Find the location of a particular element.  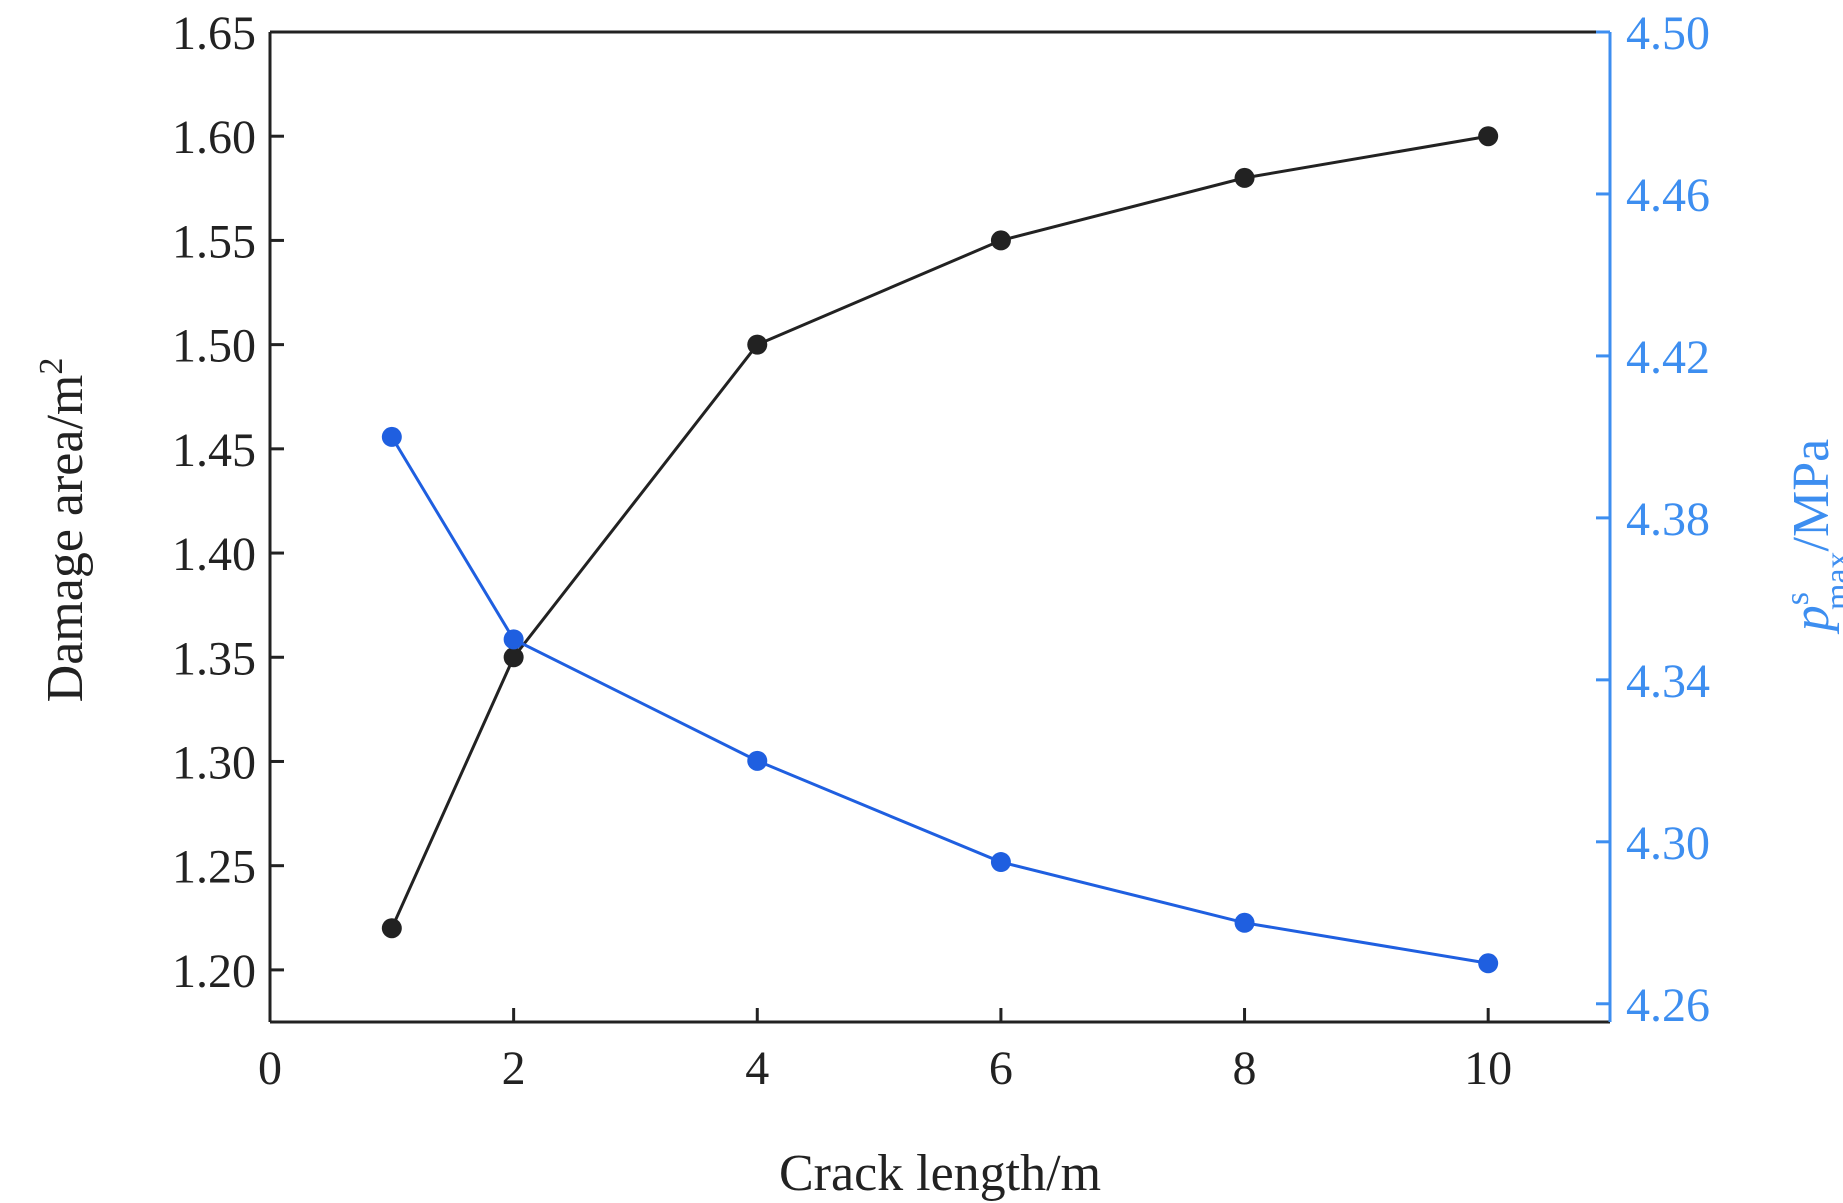

y2-tick-label: 4.38 is located at coordinates (1668, 519).